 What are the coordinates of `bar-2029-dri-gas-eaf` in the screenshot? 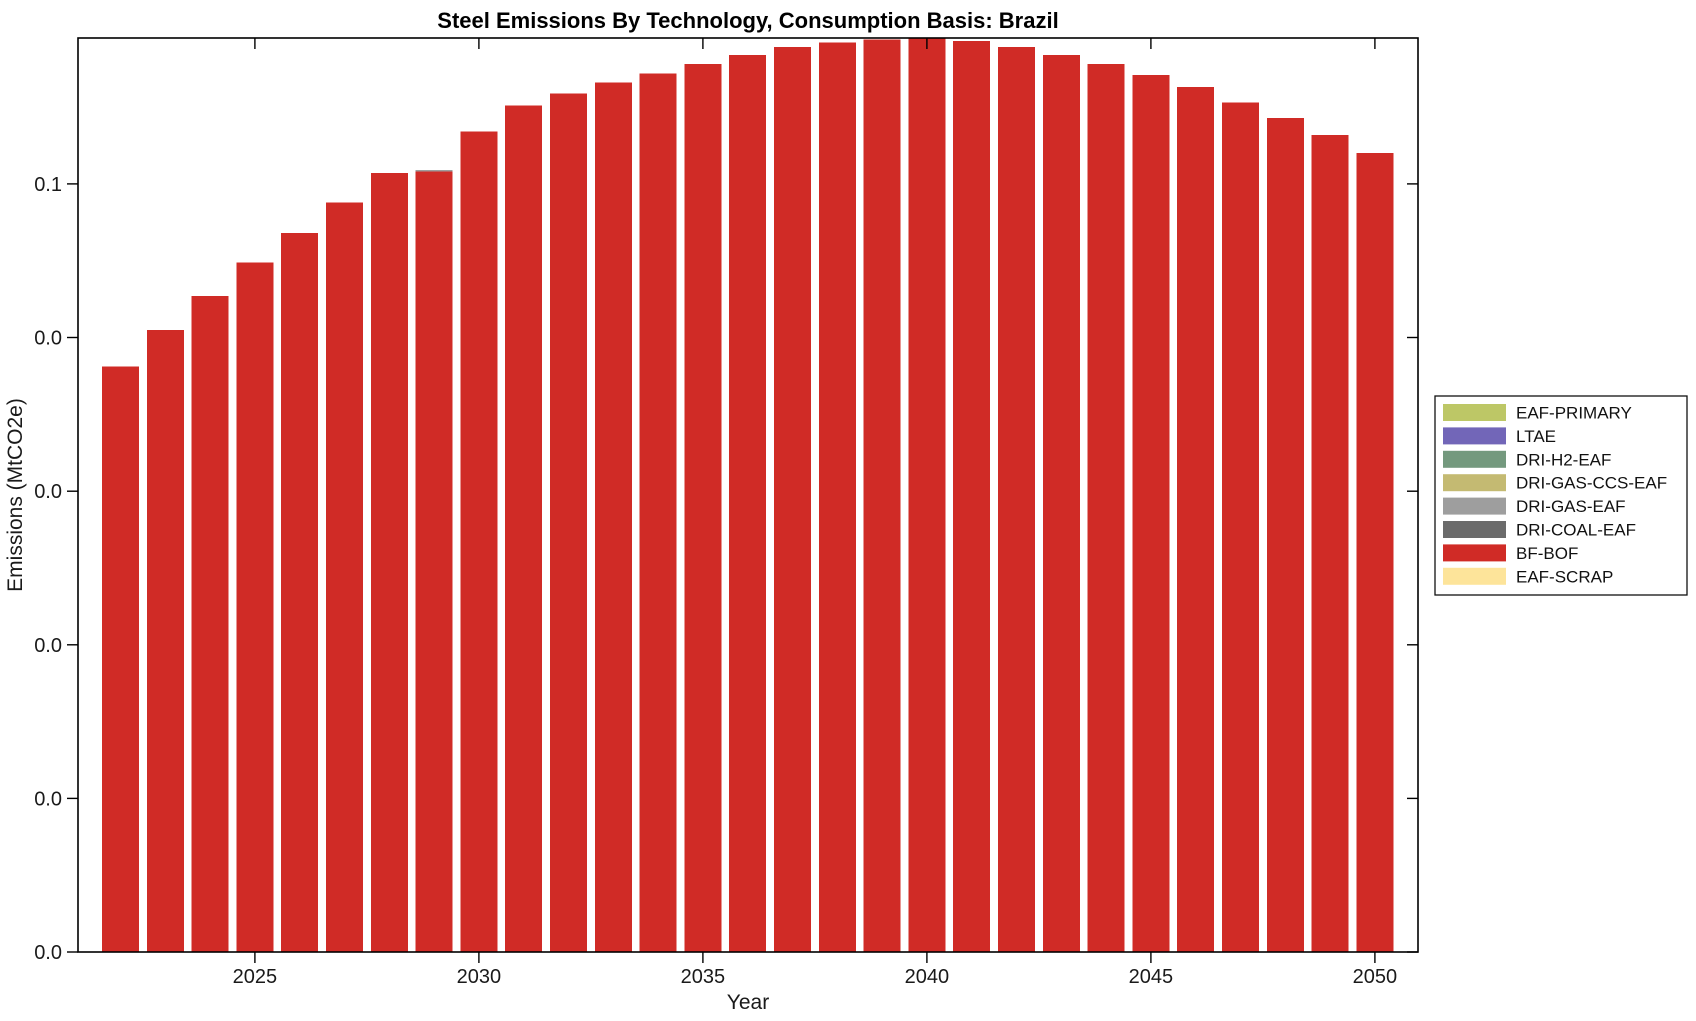 It's located at (434, 171).